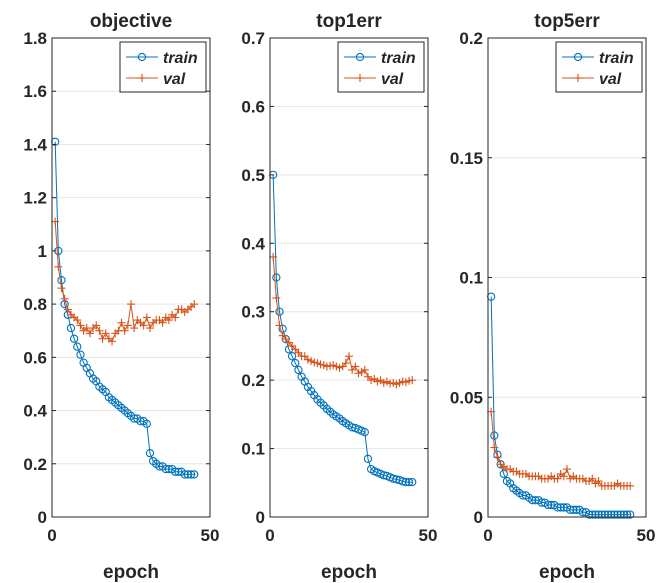 This screenshot has height=583, width=669. What do you see at coordinates (35, 91) in the screenshot?
I see `y-tick-label: 1.6` at bounding box center [35, 91].